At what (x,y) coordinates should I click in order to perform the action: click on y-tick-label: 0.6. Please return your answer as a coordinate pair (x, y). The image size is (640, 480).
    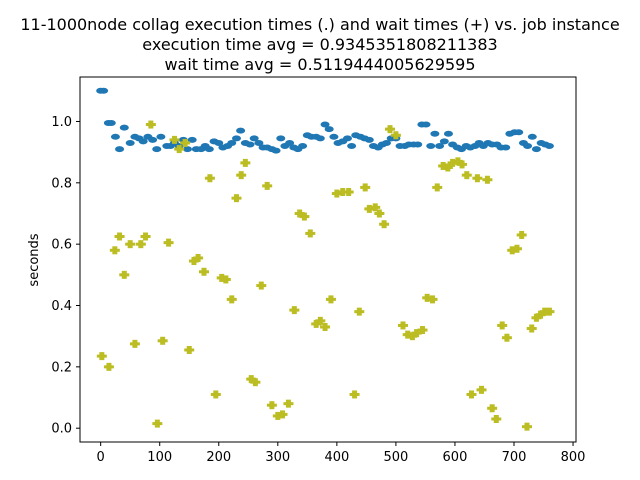
    Looking at the image, I should click on (61, 245).